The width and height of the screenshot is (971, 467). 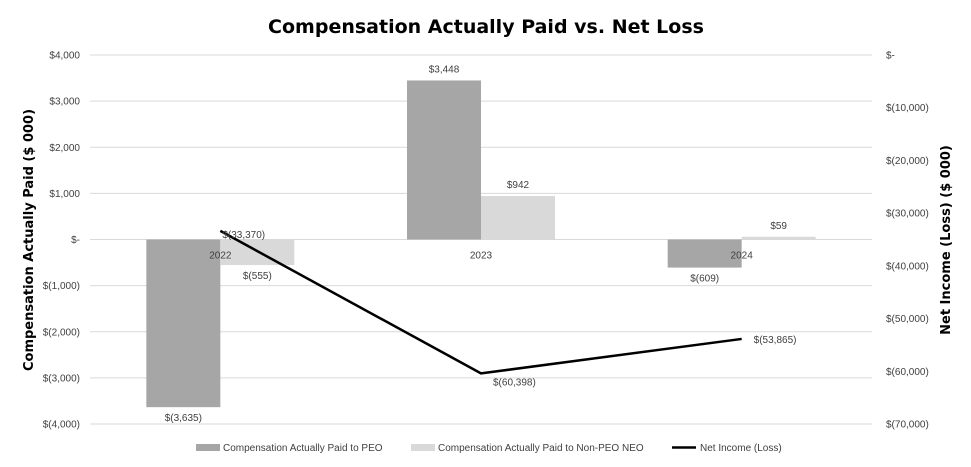 What do you see at coordinates (29, 240) in the screenshot?
I see `left-axis-title: Compensation Actually Paid ($ 000)` at bounding box center [29, 240].